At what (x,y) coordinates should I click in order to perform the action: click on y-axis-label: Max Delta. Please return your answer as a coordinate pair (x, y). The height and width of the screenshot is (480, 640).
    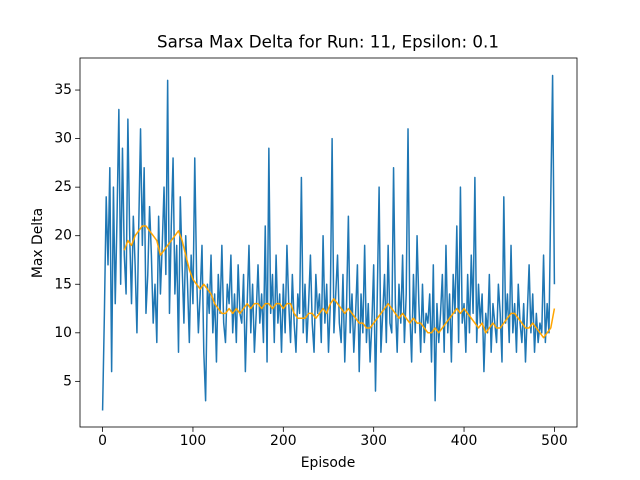
    Looking at the image, I should click on (38, 243).